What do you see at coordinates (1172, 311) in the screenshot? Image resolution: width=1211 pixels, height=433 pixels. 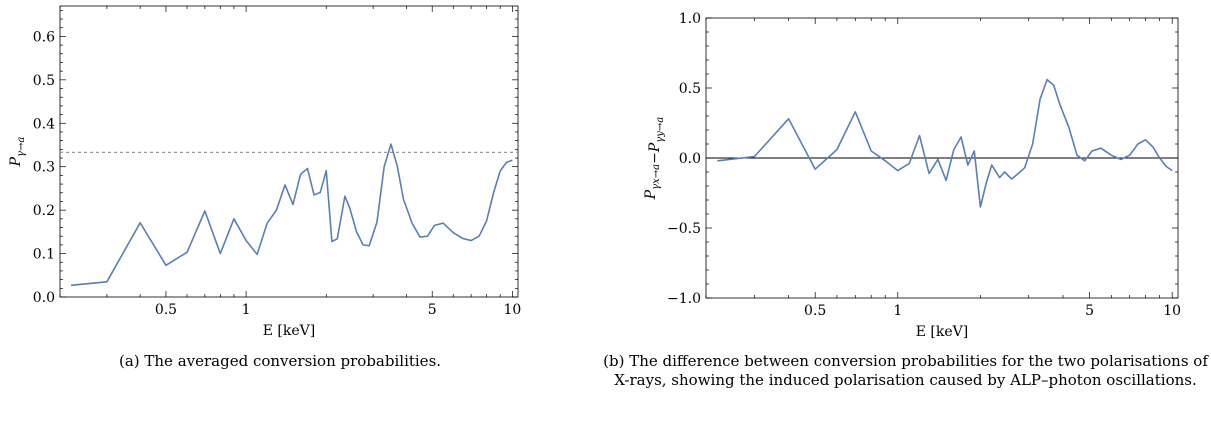 I see `chart-b-xtick-label: 10` at bounding box center [1172, 311].